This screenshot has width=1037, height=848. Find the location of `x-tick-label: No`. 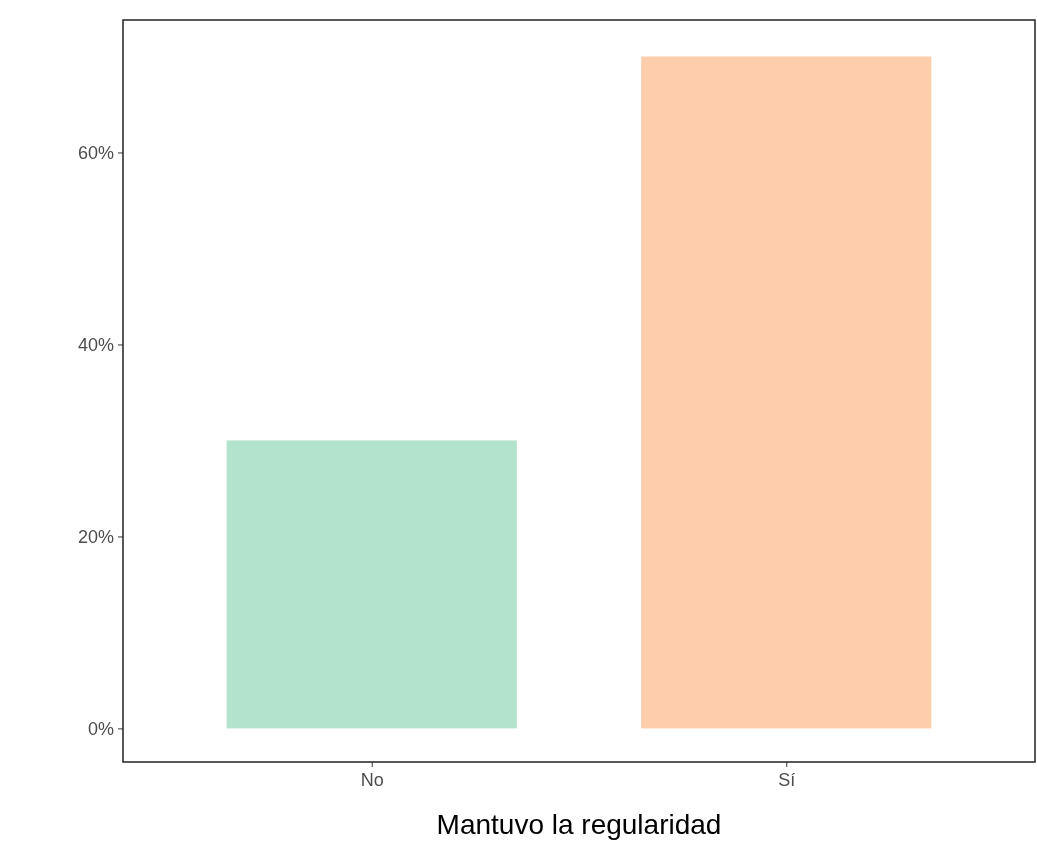

x-tick-label: No is located at coordinates (372, 779).